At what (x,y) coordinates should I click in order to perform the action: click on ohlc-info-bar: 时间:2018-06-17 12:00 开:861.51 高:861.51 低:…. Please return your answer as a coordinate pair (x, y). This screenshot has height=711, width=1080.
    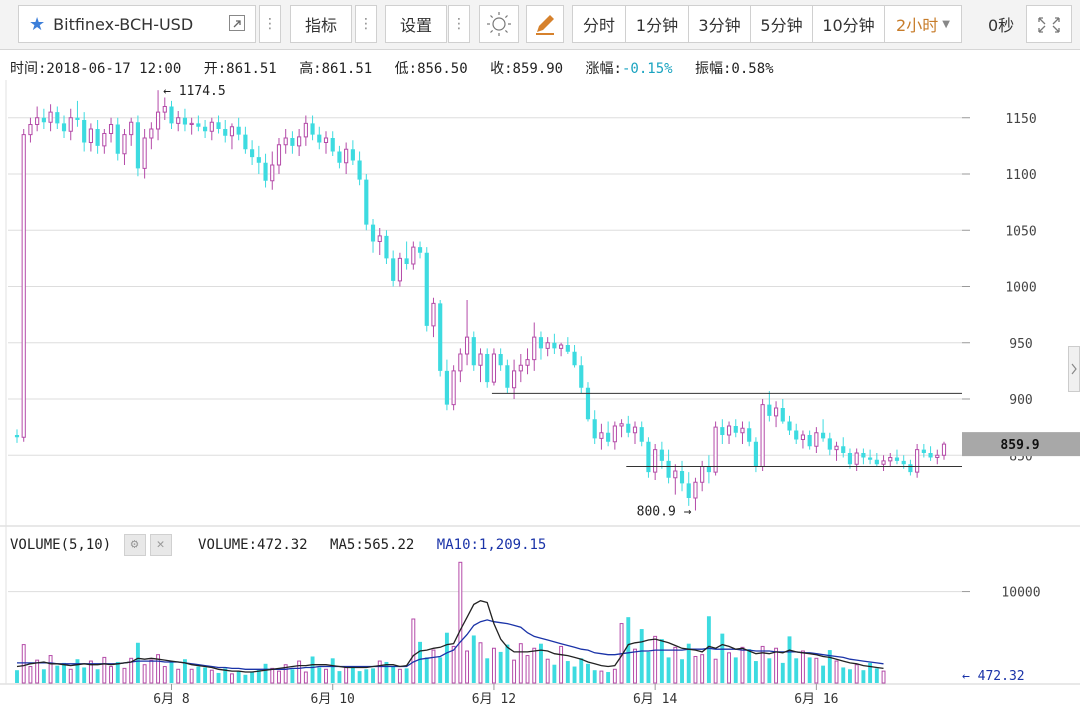
    Looking at the image, I should click on (392, 68).